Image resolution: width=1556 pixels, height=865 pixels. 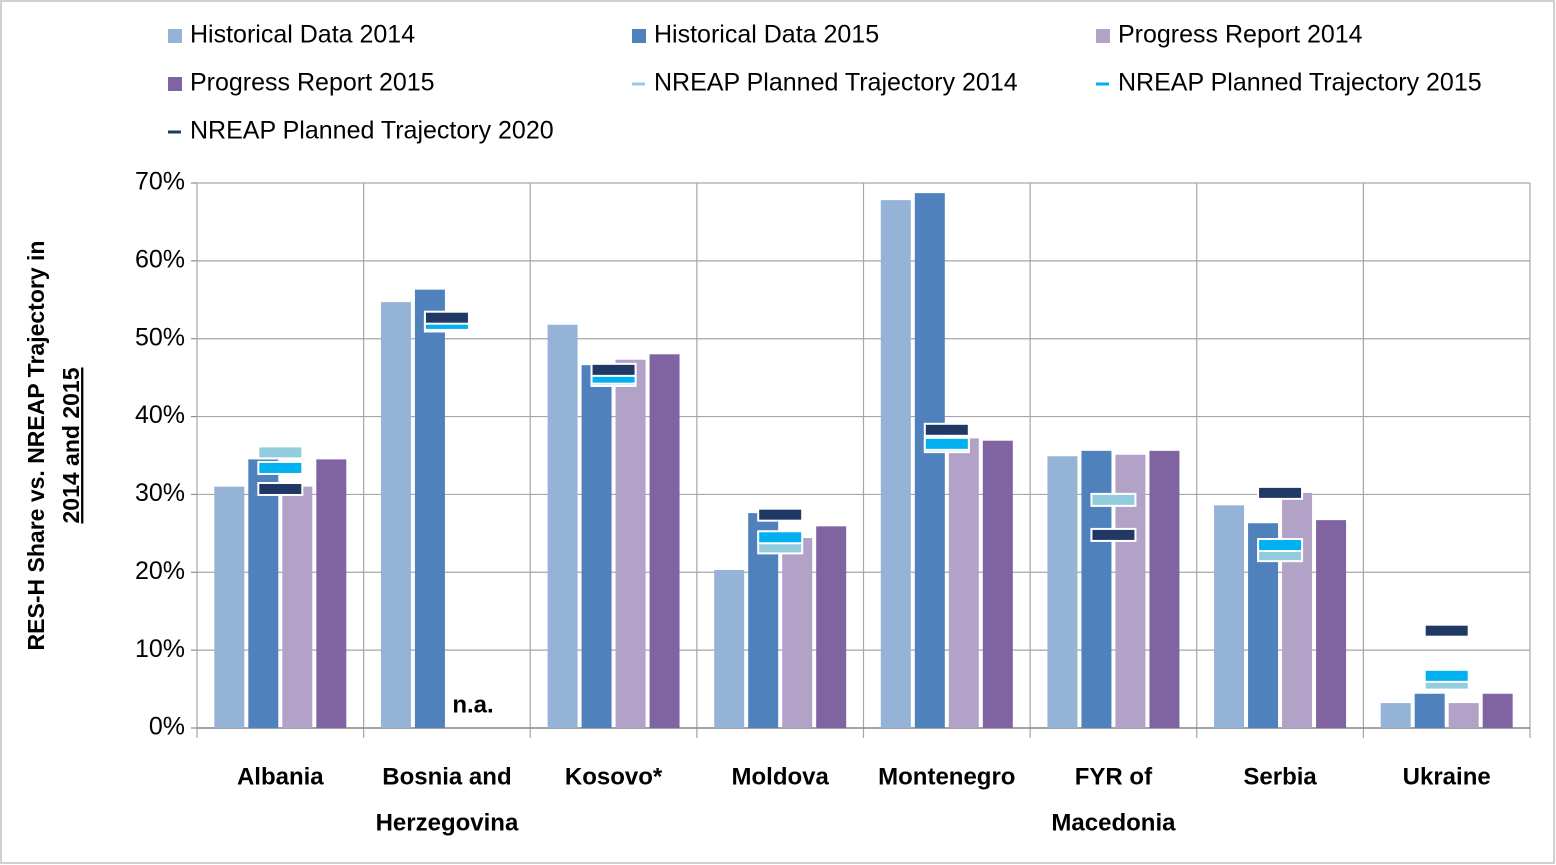 What do you see at coordinates (1114, 776) in the screenshot?
I see `x-tick-label: FYR of` at bounding box center [1114, 776].